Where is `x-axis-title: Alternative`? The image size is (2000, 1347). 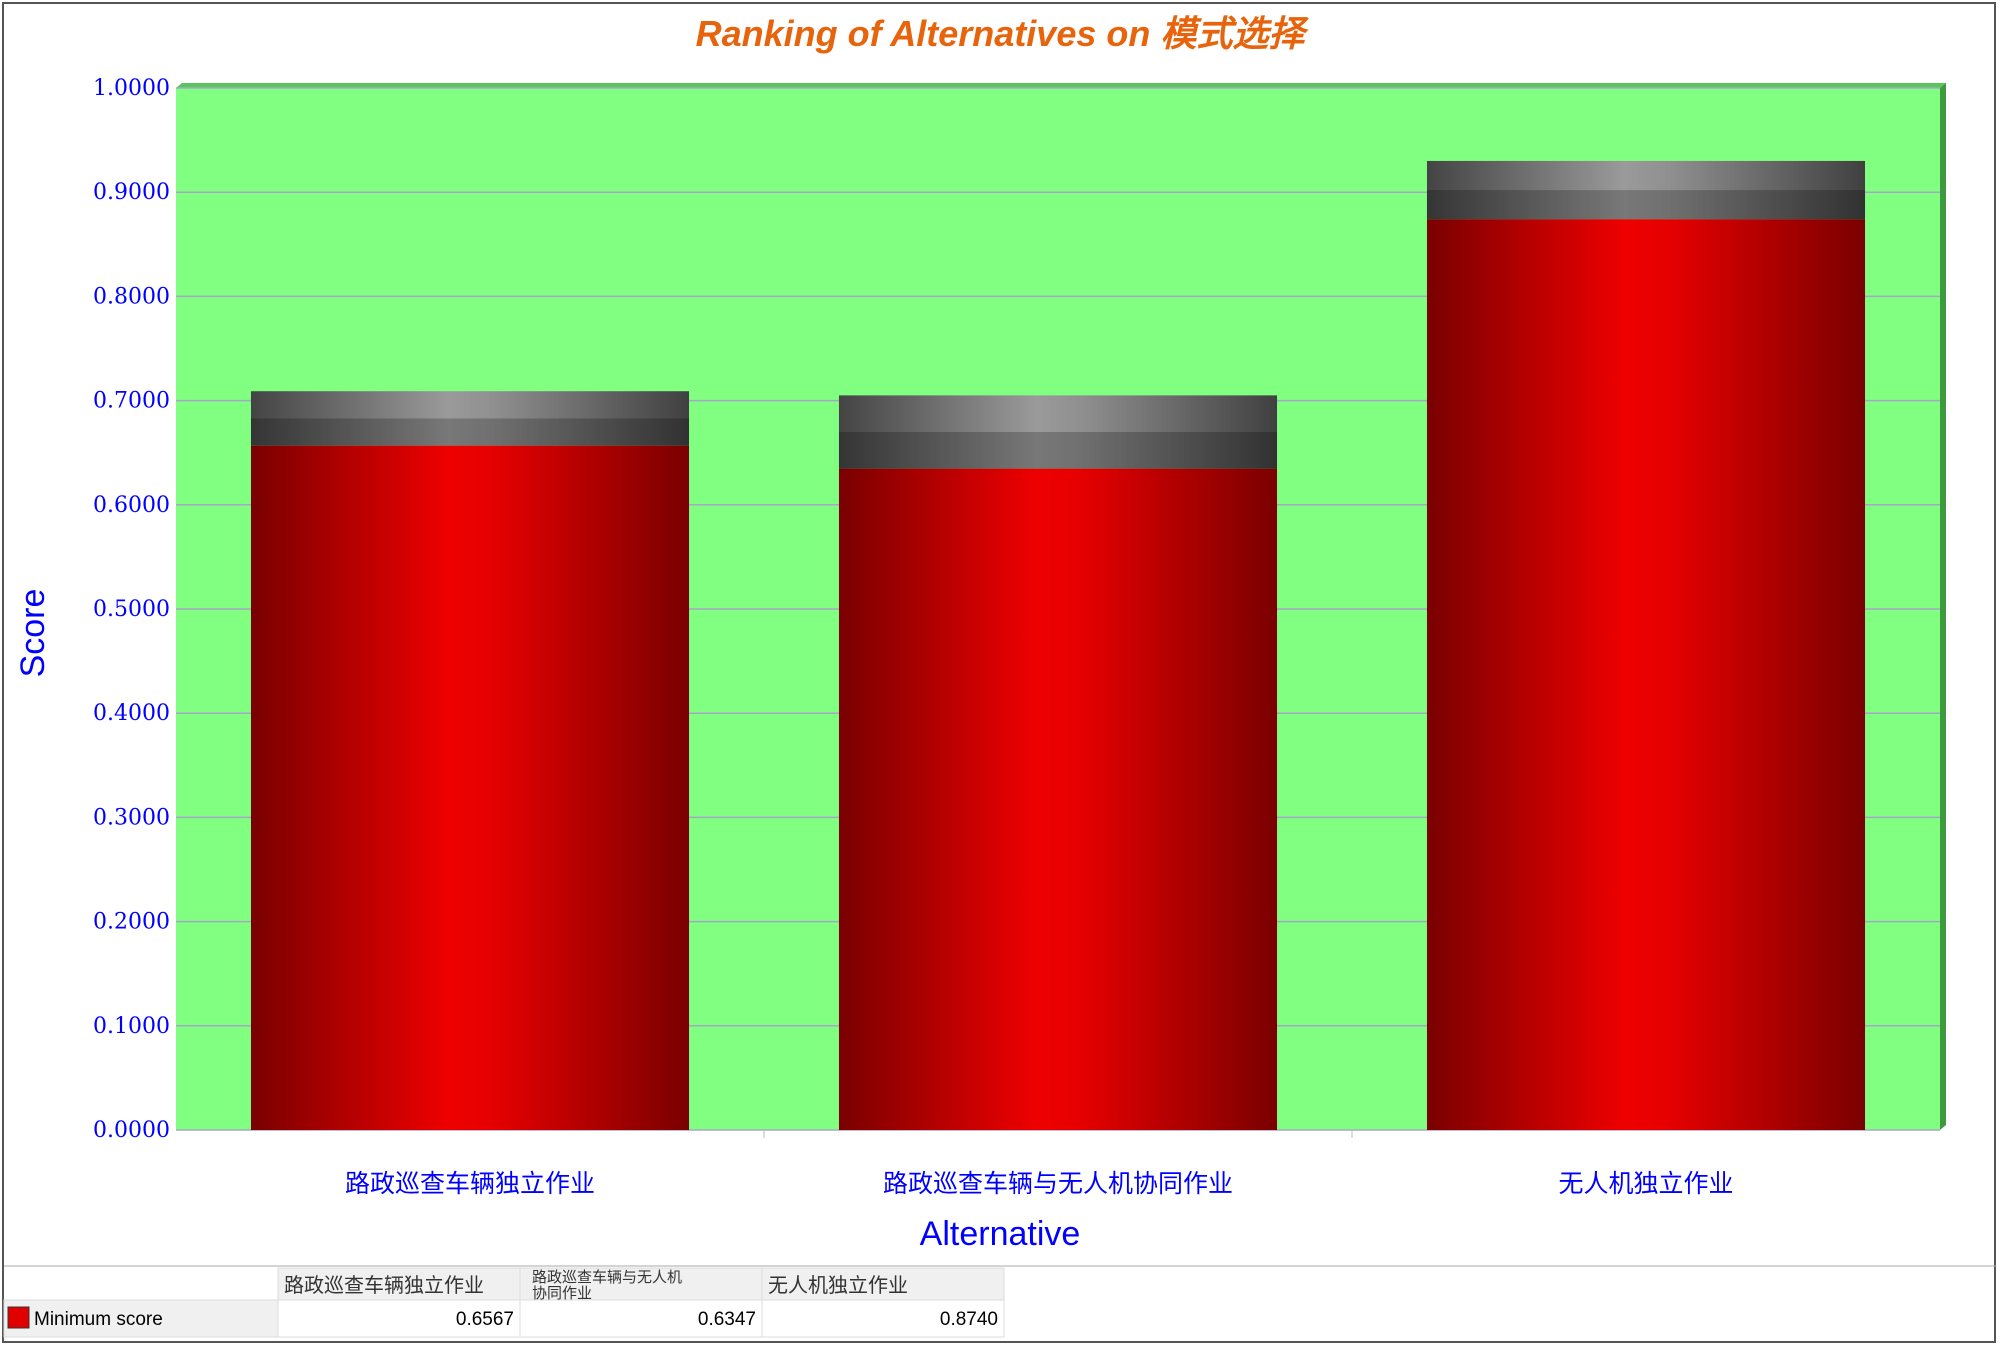
x-axis-title: Alternative is located at coordinates (1000, 1234).